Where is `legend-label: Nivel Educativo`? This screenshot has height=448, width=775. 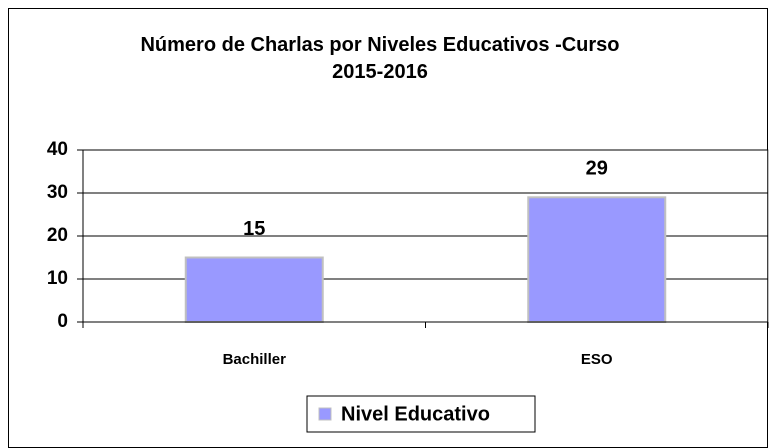
legend-label: Nivel Educativo is located at coordinates (415, 414).